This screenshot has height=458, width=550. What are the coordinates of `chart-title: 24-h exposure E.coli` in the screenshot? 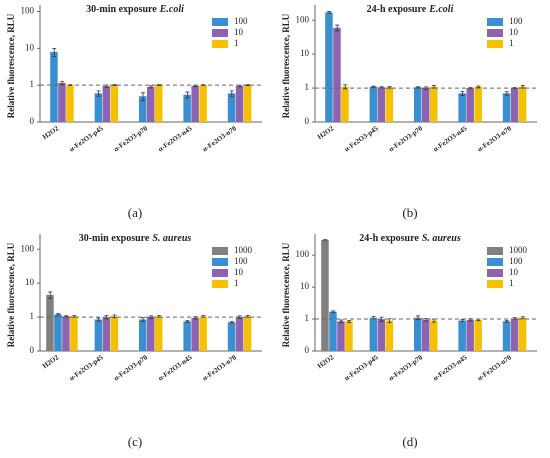 It's located at (410, 9).